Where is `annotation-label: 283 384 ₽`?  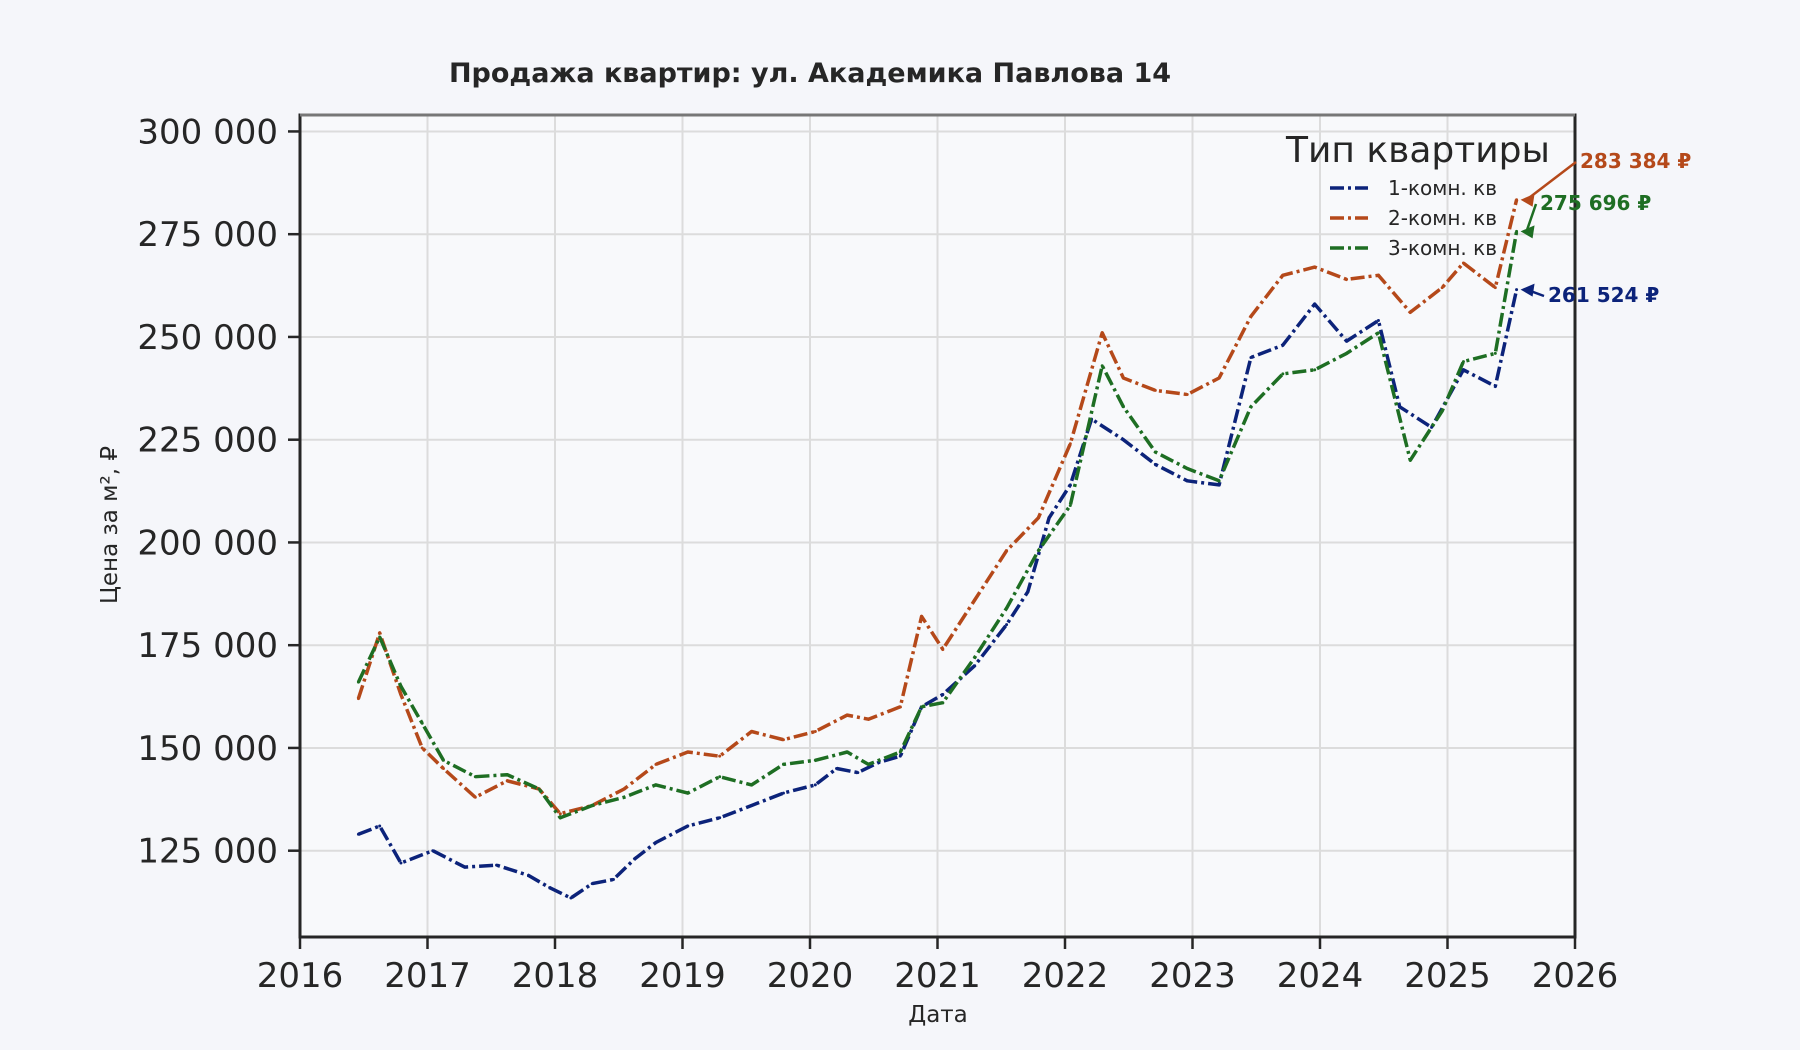
annotation-label: 283 384 ₽ is located at coordinates (1635, 161).